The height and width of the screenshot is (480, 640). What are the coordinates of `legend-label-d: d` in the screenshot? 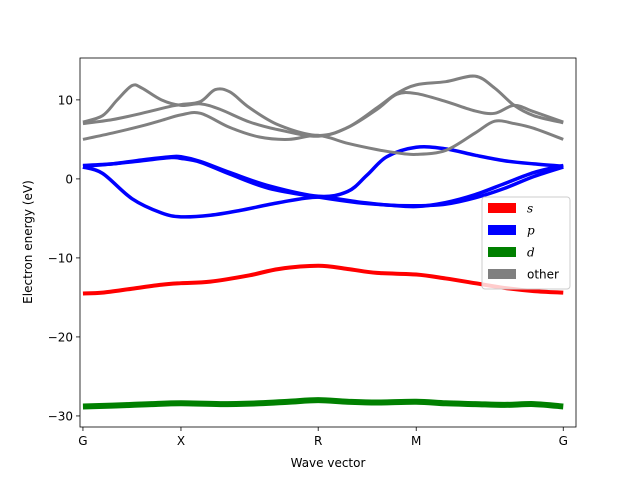 It's located at (531, 253).